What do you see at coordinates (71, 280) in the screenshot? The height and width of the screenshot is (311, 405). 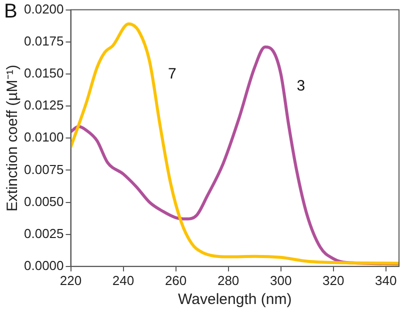 I see `x-tick-label: 220` at bounding box center [71, 280].